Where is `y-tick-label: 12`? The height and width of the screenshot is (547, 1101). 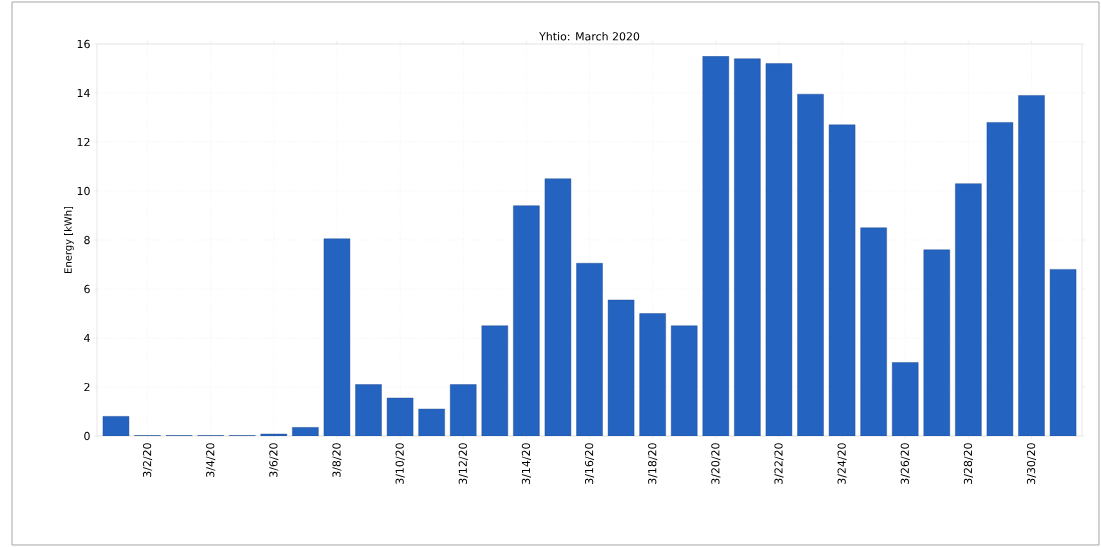
y-tick-label: 12 is located at coordinates (83, 142).